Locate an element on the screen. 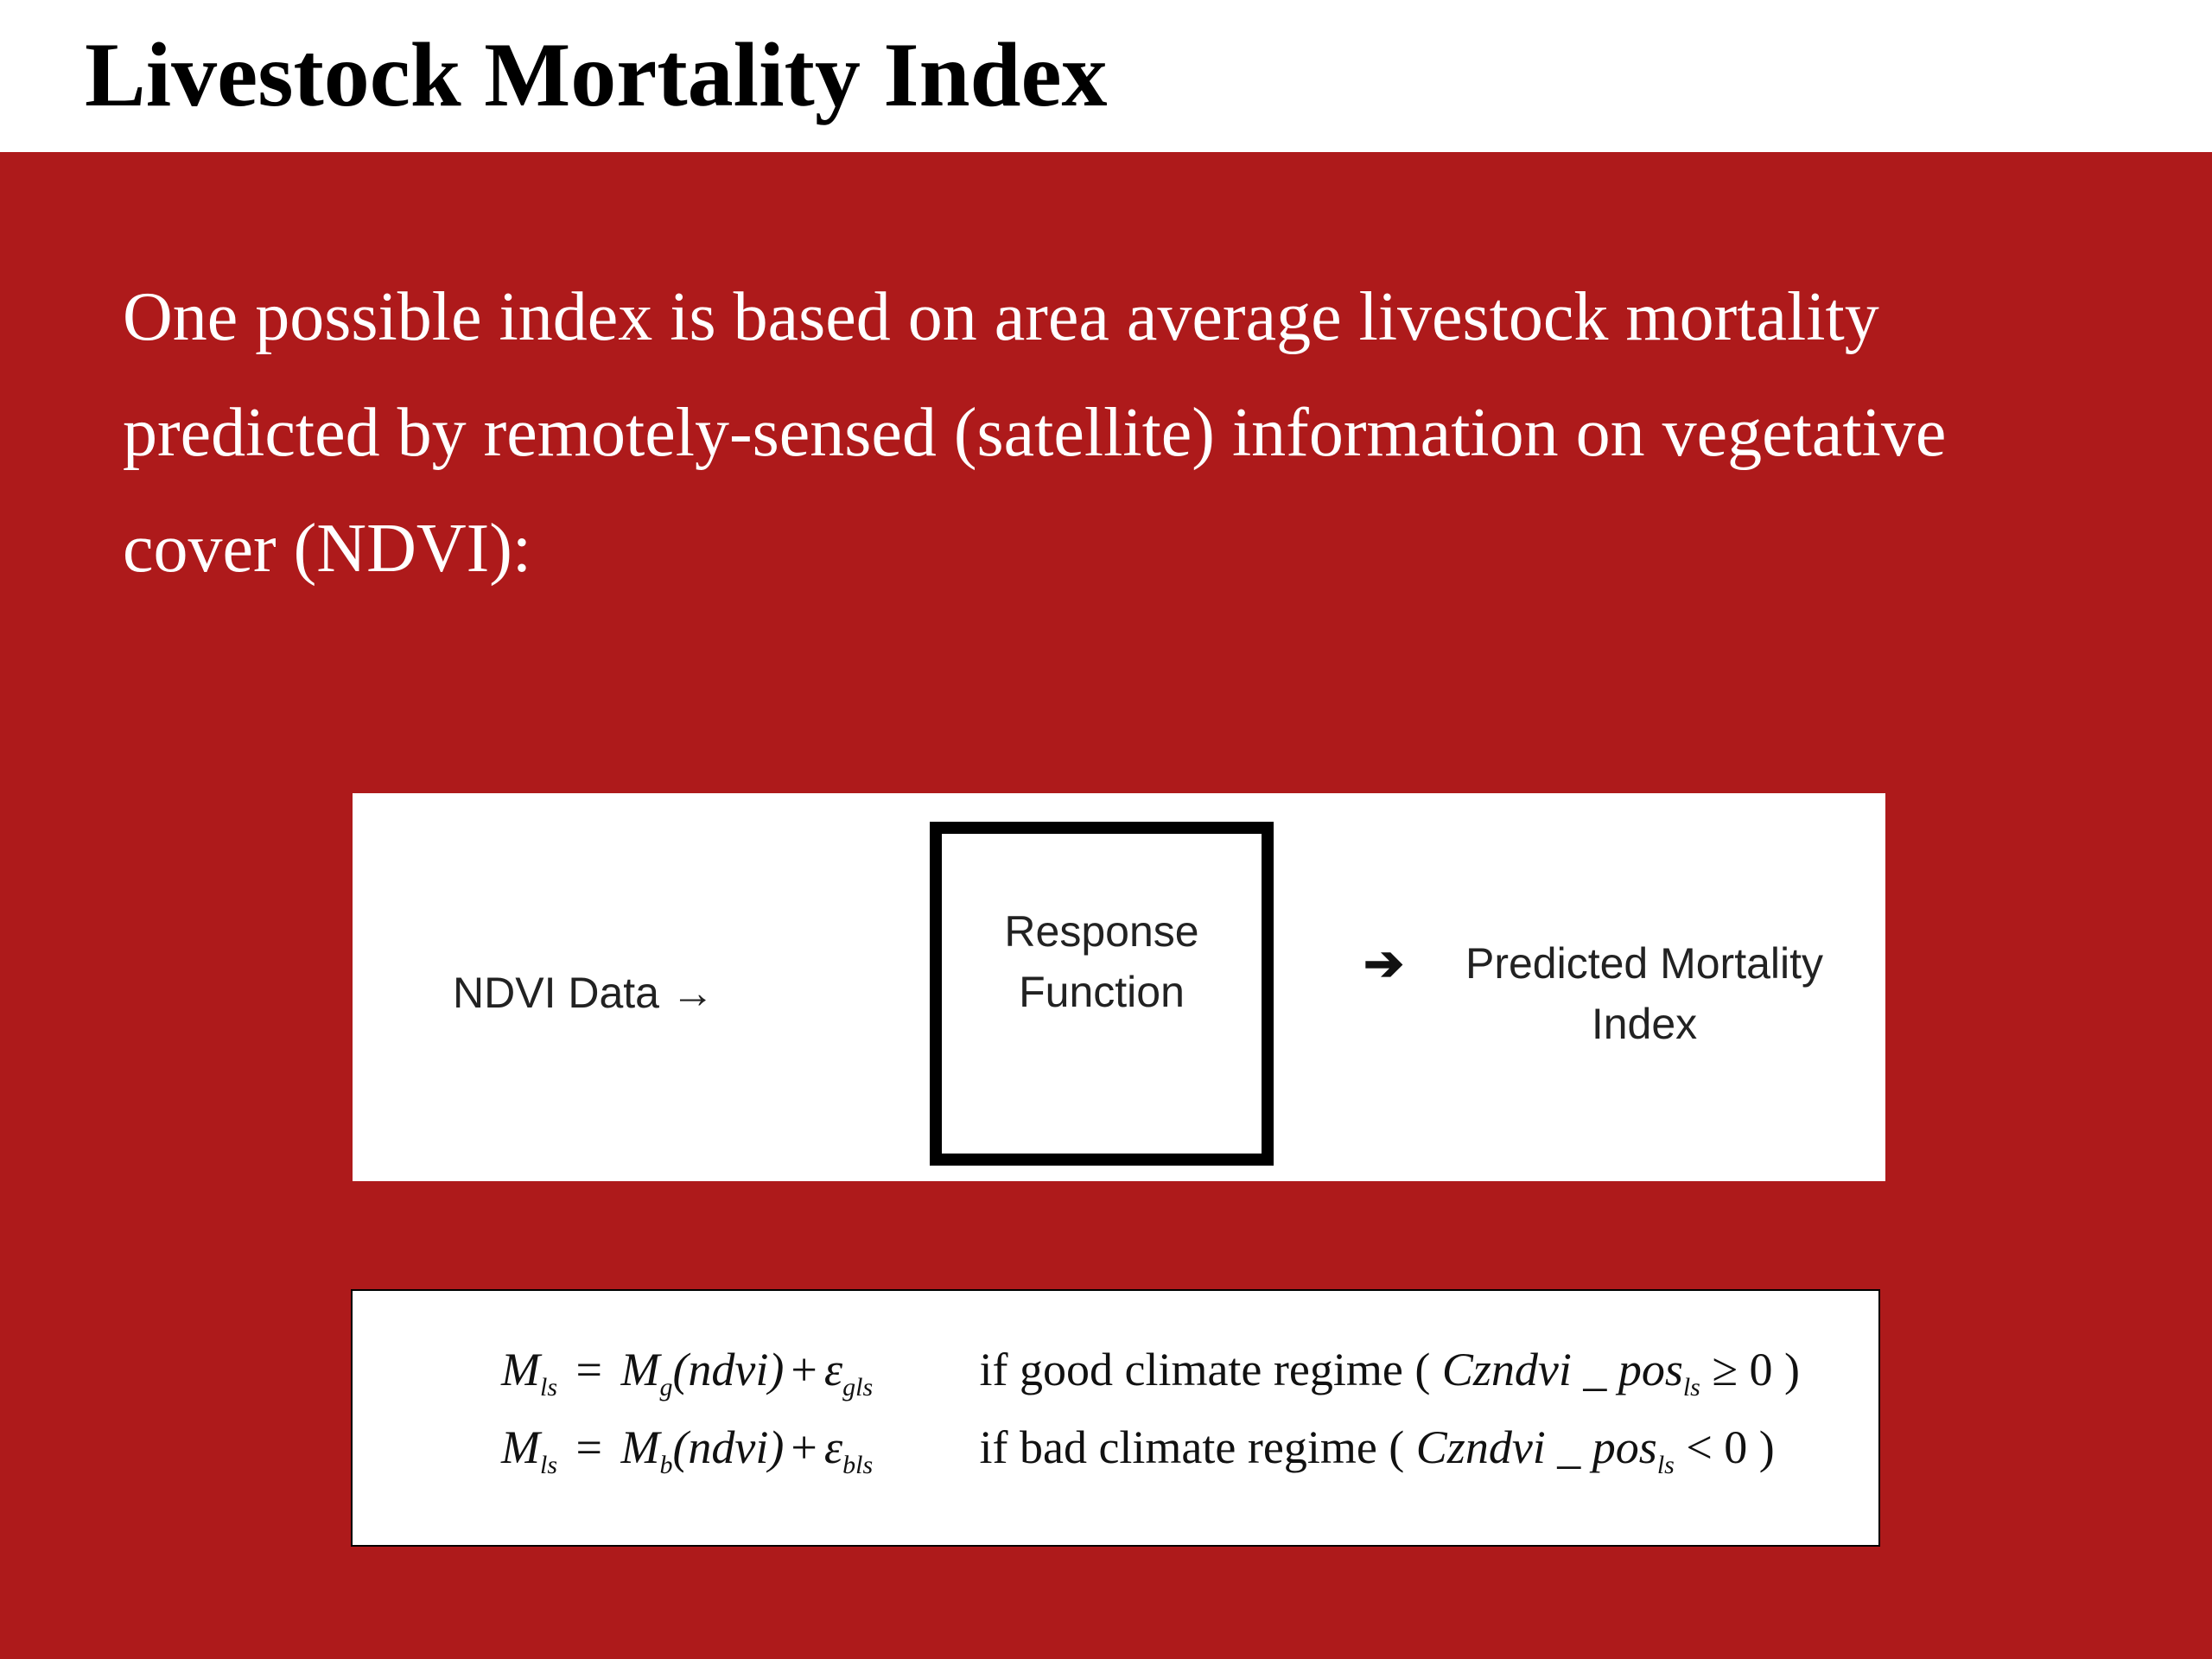 The image size is (2212, 1659). output-line: Index is located at coordinates (1644, 1024).